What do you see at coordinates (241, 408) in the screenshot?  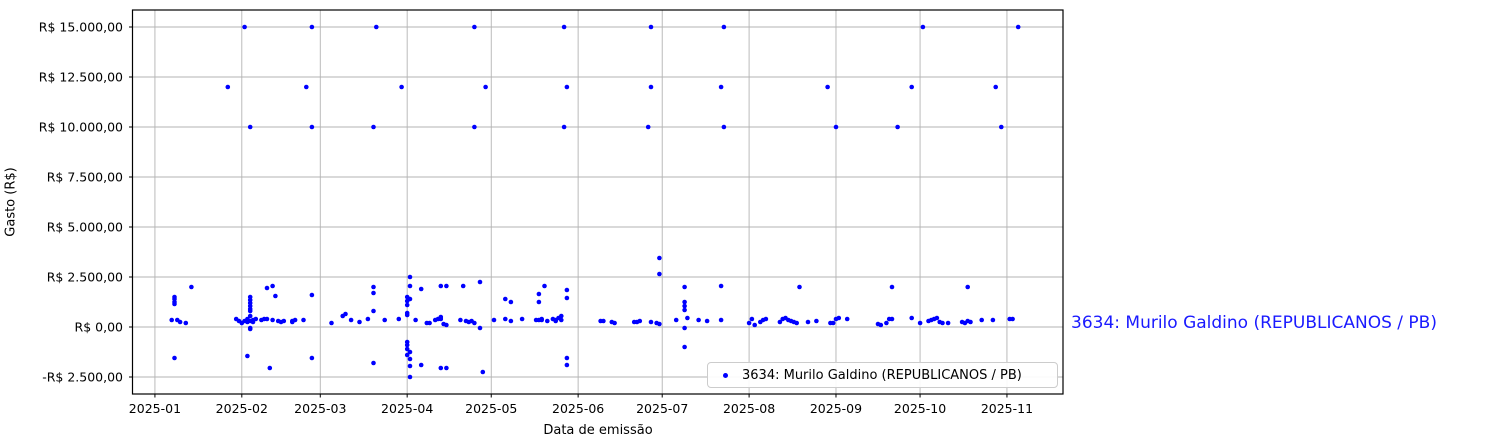 I see `x-tick-label: 2025-02` at bounding box center [241, 408].